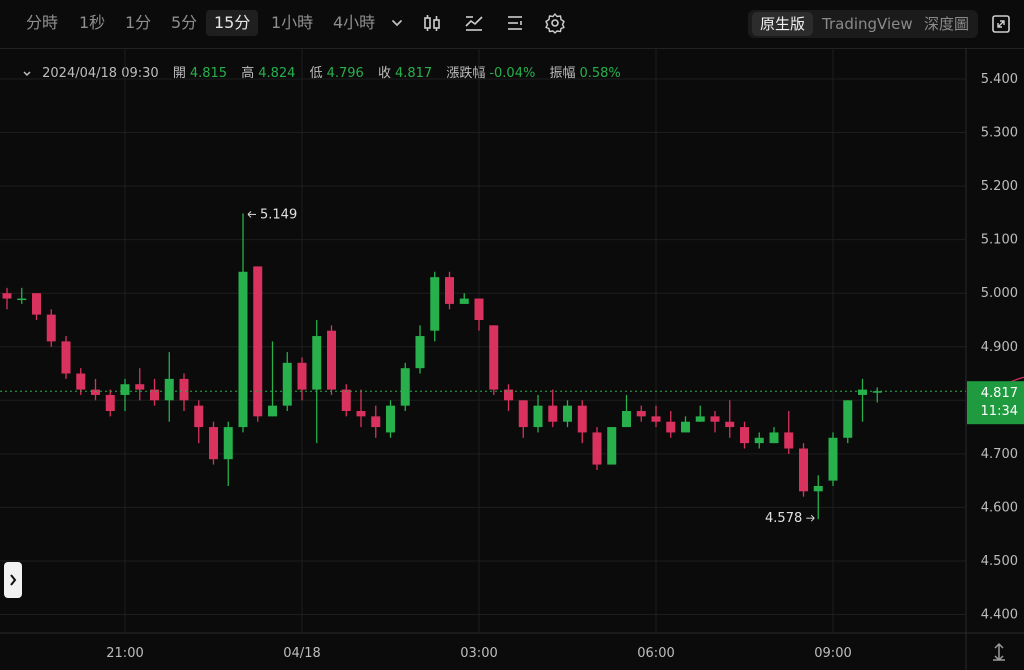 The height and width of the screenshot is (670, 1024). I want to click on timeframe-6: 4小時, so click(354, 22).